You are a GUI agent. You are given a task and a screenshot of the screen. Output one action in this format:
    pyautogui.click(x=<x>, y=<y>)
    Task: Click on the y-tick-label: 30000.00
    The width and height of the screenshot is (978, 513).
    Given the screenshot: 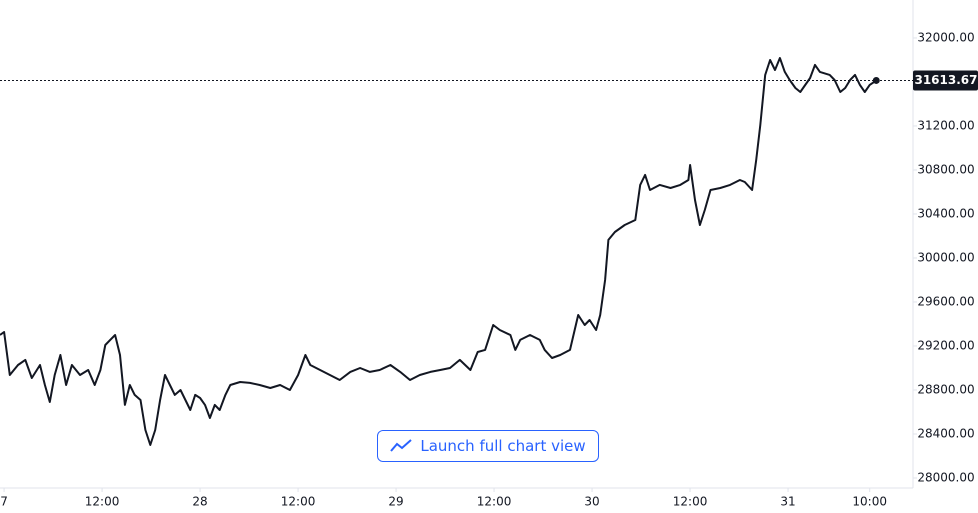 What is the action you would take?
    pyautogui.click(x=945, y=257)
    